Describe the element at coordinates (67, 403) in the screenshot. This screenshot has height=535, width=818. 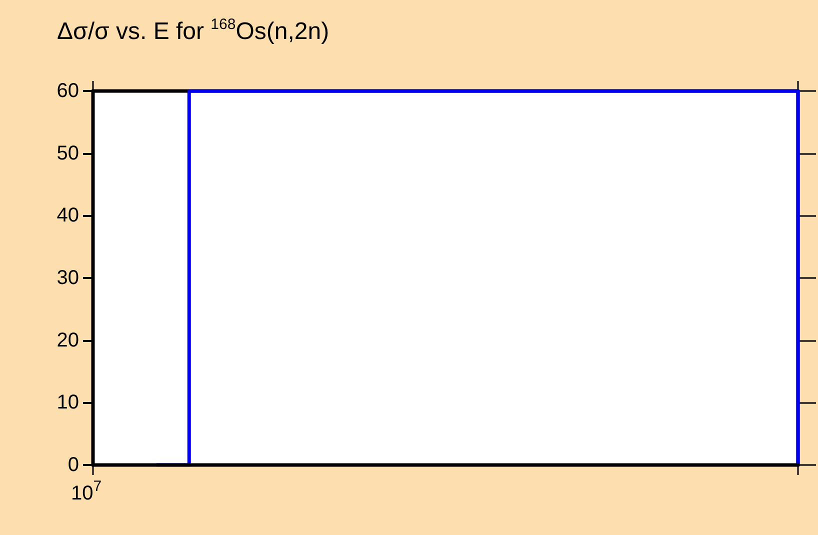
I see `y-tick-label: 10` at that location.